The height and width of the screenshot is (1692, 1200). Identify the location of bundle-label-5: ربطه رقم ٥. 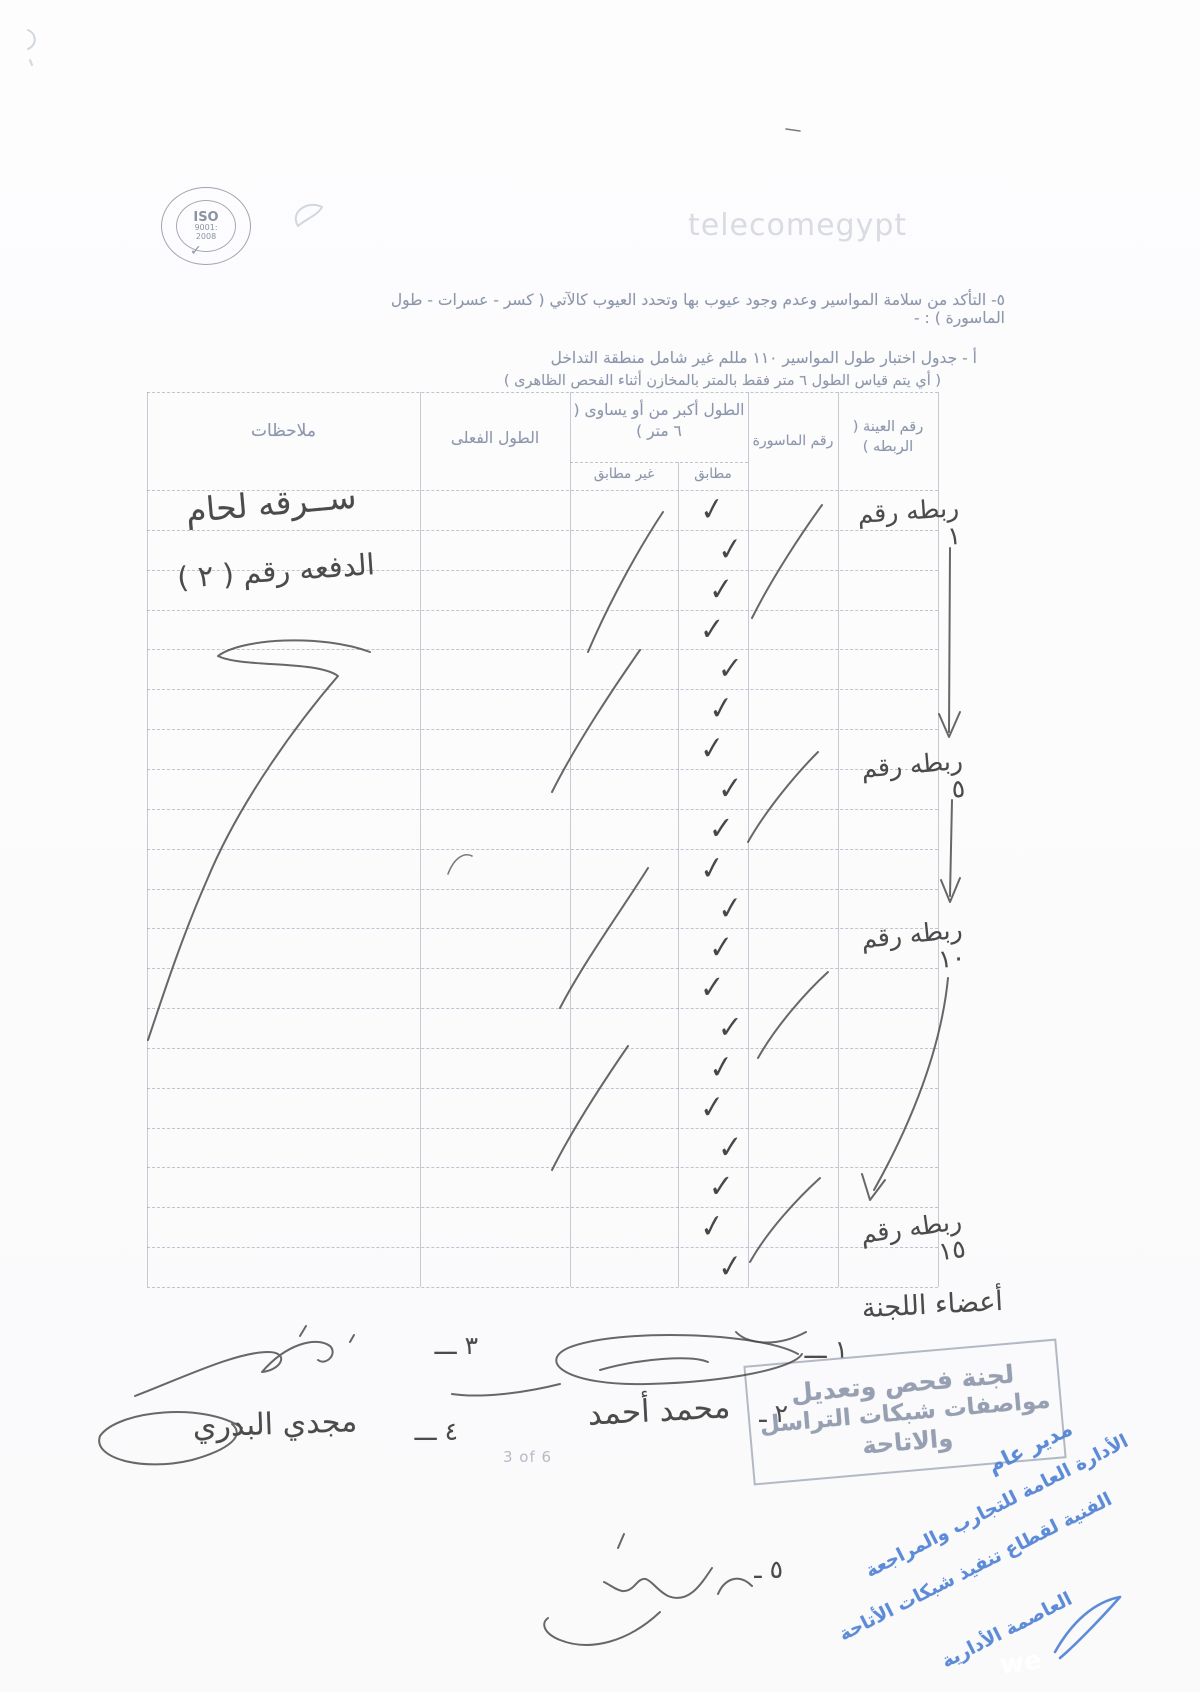
(913, 774).